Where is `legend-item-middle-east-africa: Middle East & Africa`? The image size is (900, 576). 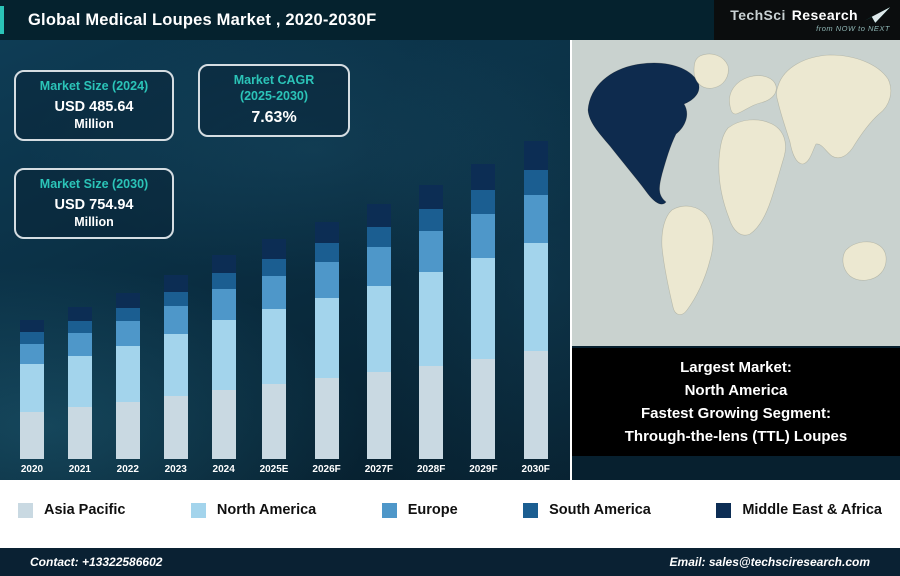 legend-item-middle-east-africa: Middle East & Africa is located at coordinates (799, 510).